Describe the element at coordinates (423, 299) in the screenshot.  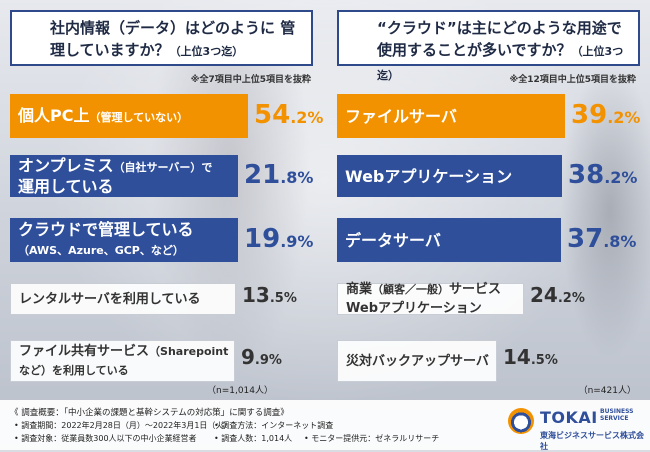
I see `bar-label: 商業（顧客／一般）サービス Webアプリケーション` at that location.